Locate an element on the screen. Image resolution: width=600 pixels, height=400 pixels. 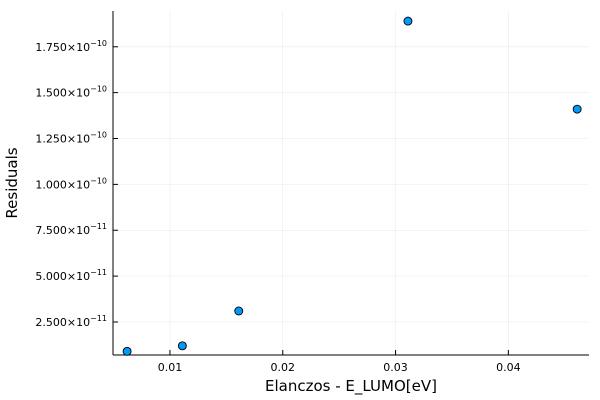
y-tick-label: 1.500×10⁻¹⁰ is located at coordinates (71, 92).